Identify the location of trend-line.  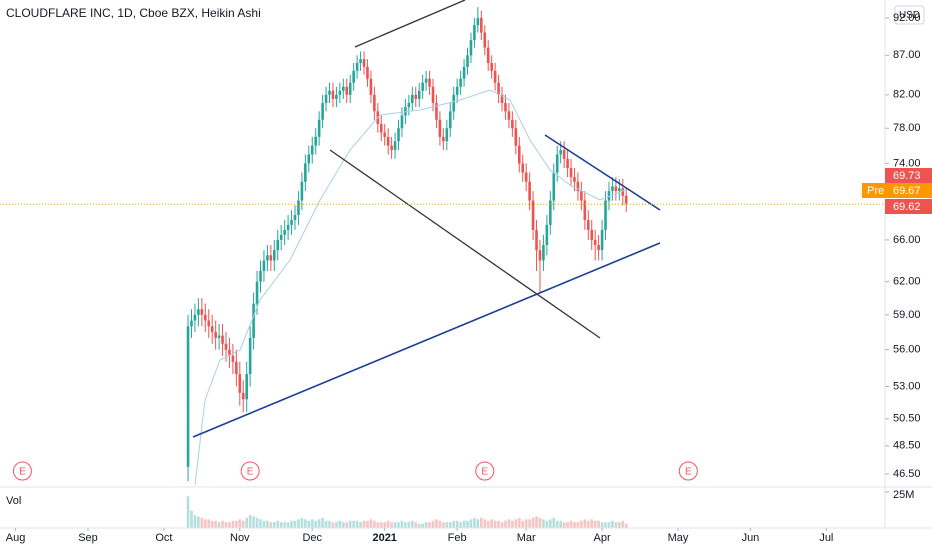
(410, 24).